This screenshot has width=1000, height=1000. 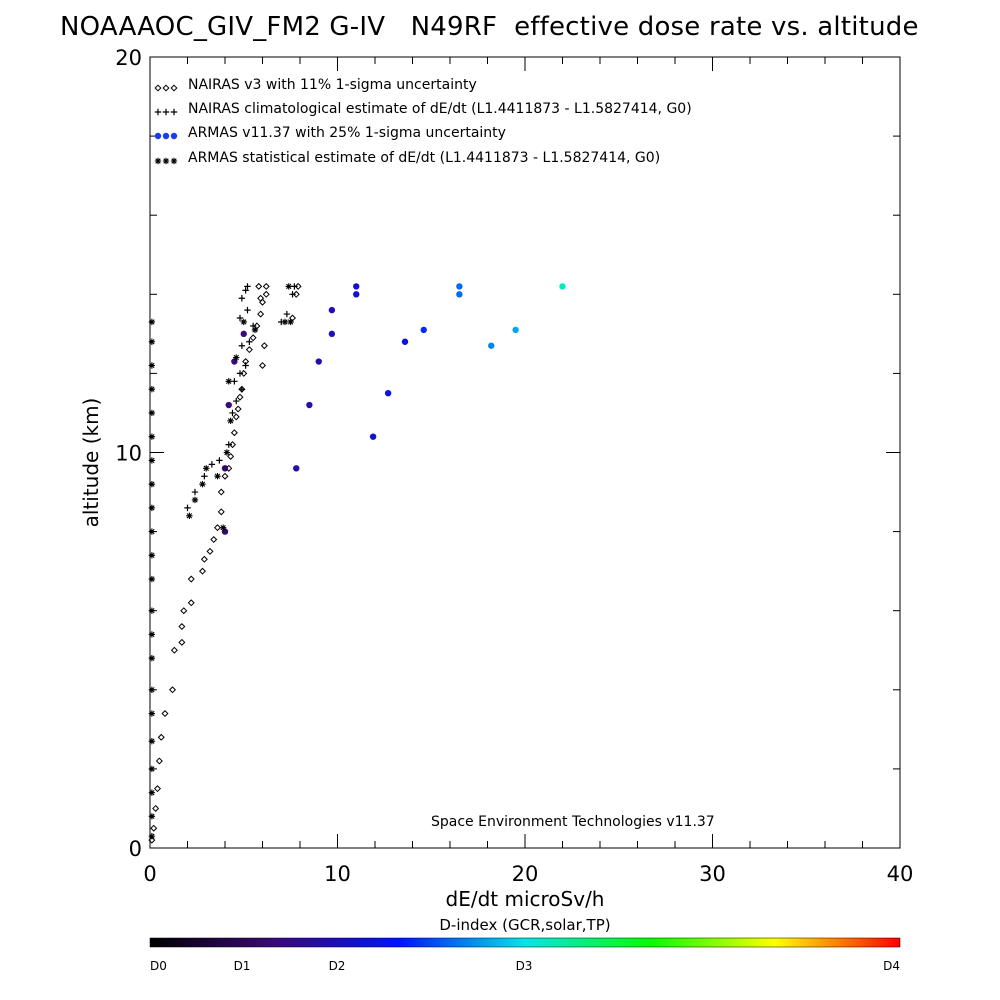 I want to click on x-axis-title: dE/dt microSv/h, so click(x=525, y=899).